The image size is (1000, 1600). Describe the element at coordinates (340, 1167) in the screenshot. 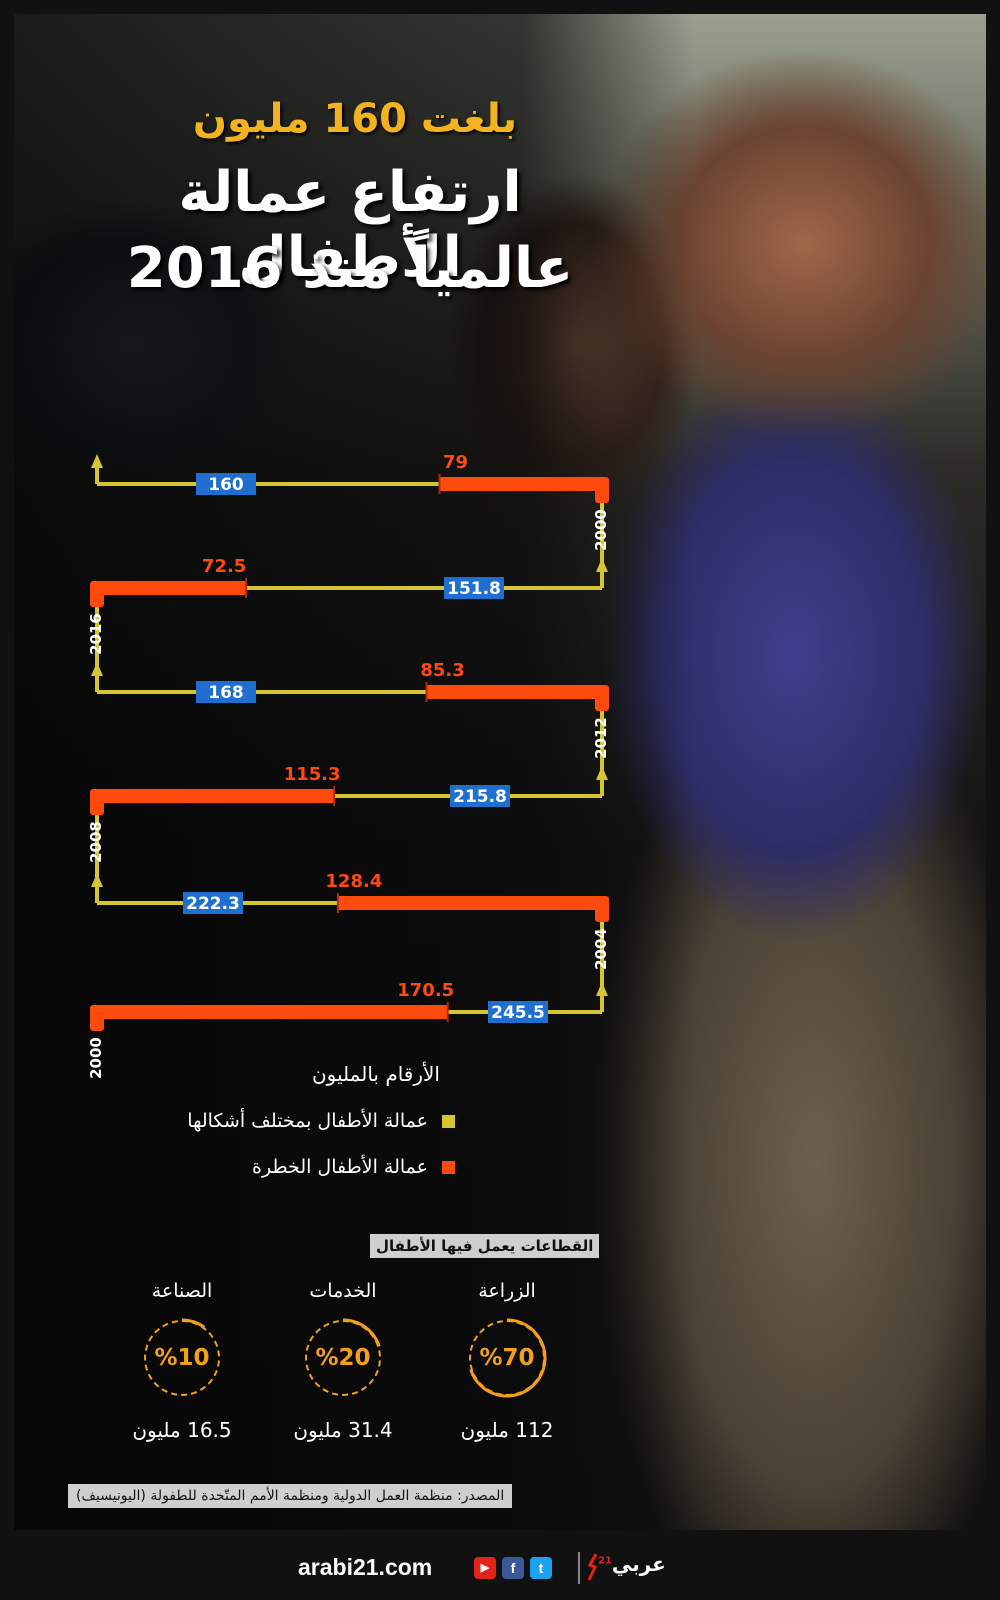

I see `legend-label-hazardous: عمالة الأطفال الخطرة` at that location.